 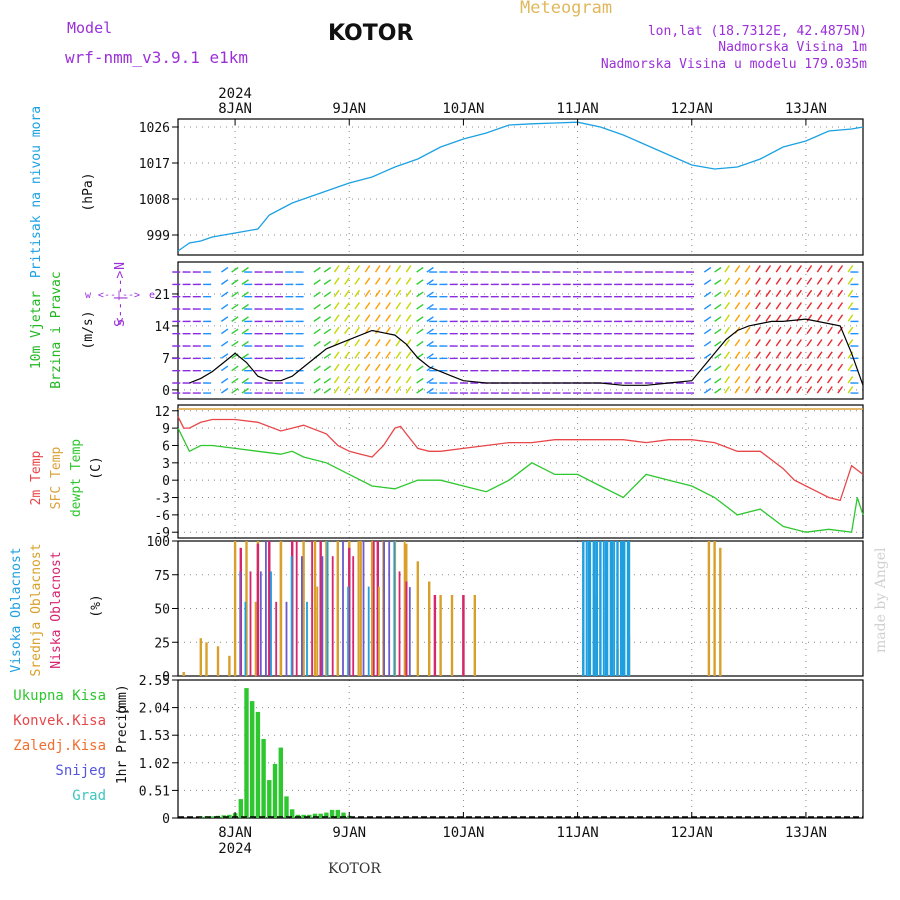 I want to click on wind-ylabel-2: Brzina i Pravac, so click(x=56, y=329).